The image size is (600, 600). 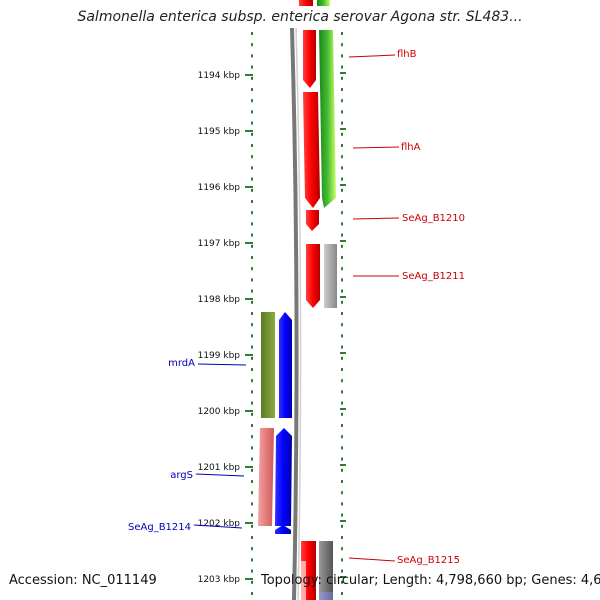 I want to click on gene-arrow-top-red, so click(x=306, y=3).